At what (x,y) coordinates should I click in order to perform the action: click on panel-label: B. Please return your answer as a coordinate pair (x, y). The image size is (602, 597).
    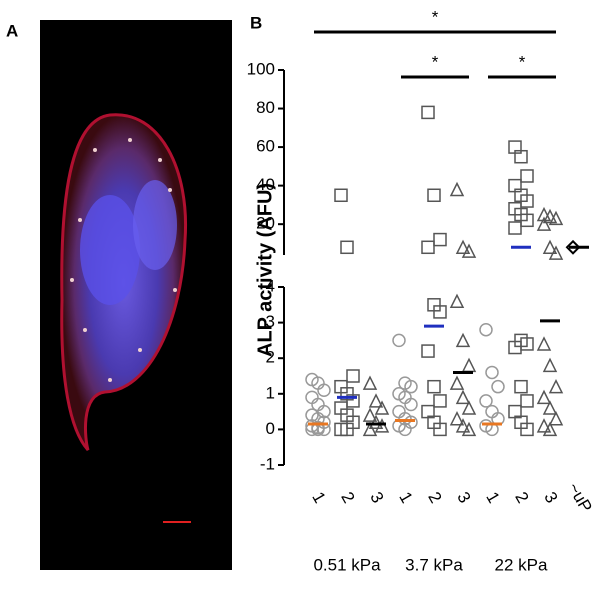
    Looking at the image, I should click on (256, 22).